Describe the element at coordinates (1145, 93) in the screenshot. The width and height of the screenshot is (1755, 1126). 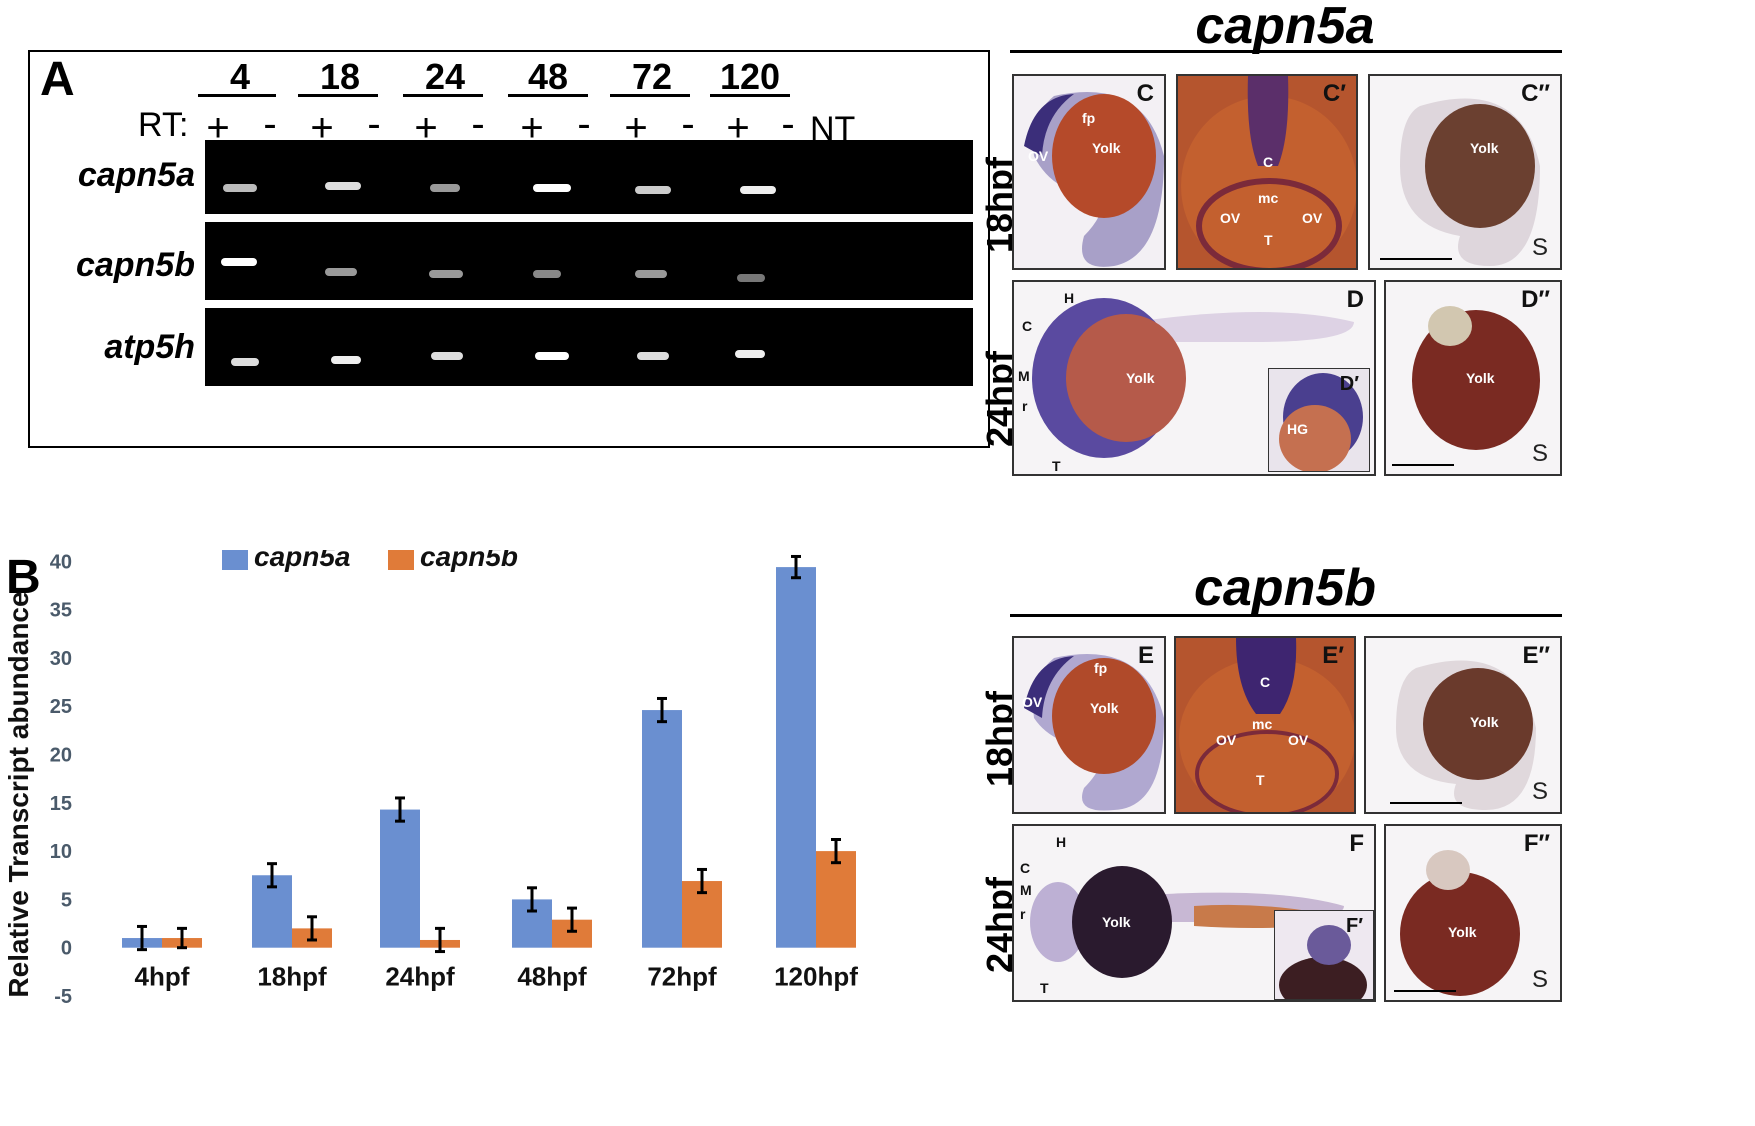
I see `image-letter: C` at that location.